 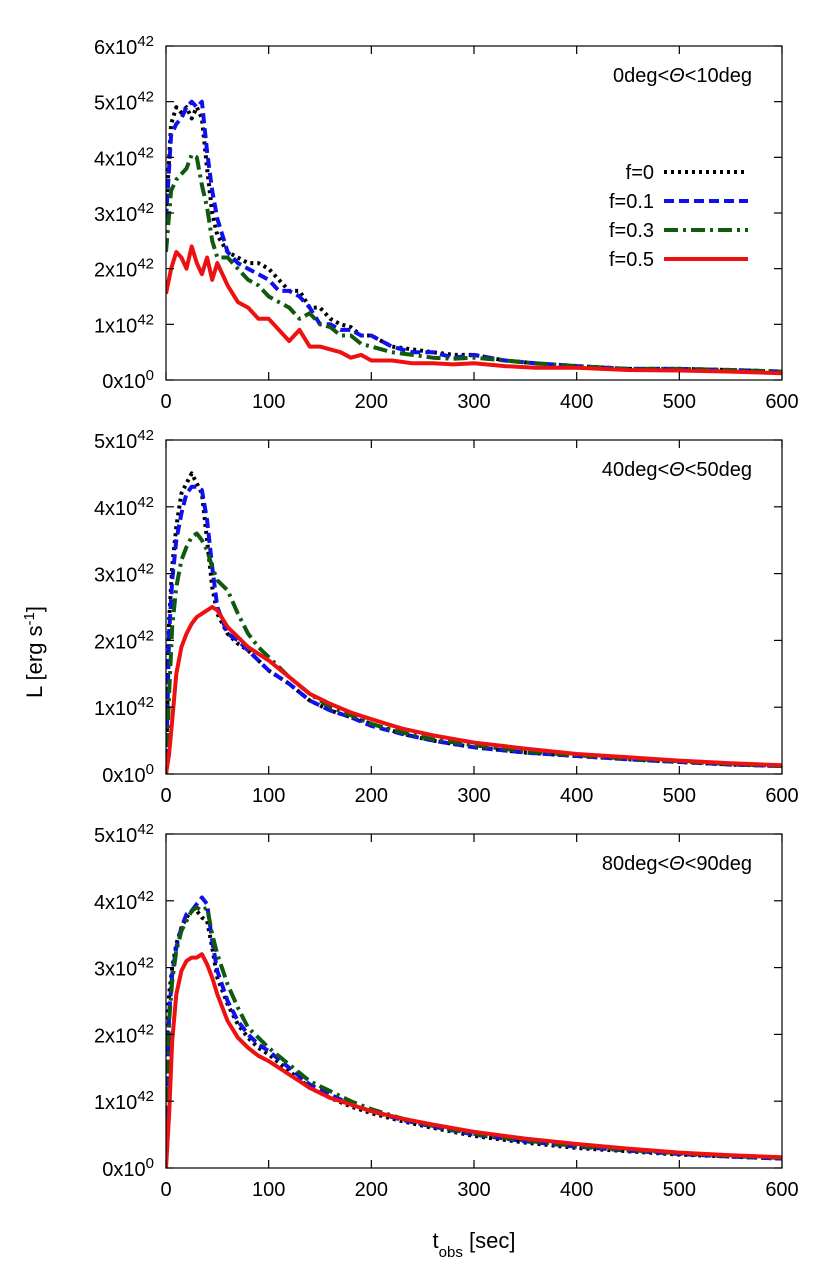 What do you see at coordinates (641, 76) in the screenshot?
I see `panel-title-lower: 0deg<` at bounding box center [641, 76].